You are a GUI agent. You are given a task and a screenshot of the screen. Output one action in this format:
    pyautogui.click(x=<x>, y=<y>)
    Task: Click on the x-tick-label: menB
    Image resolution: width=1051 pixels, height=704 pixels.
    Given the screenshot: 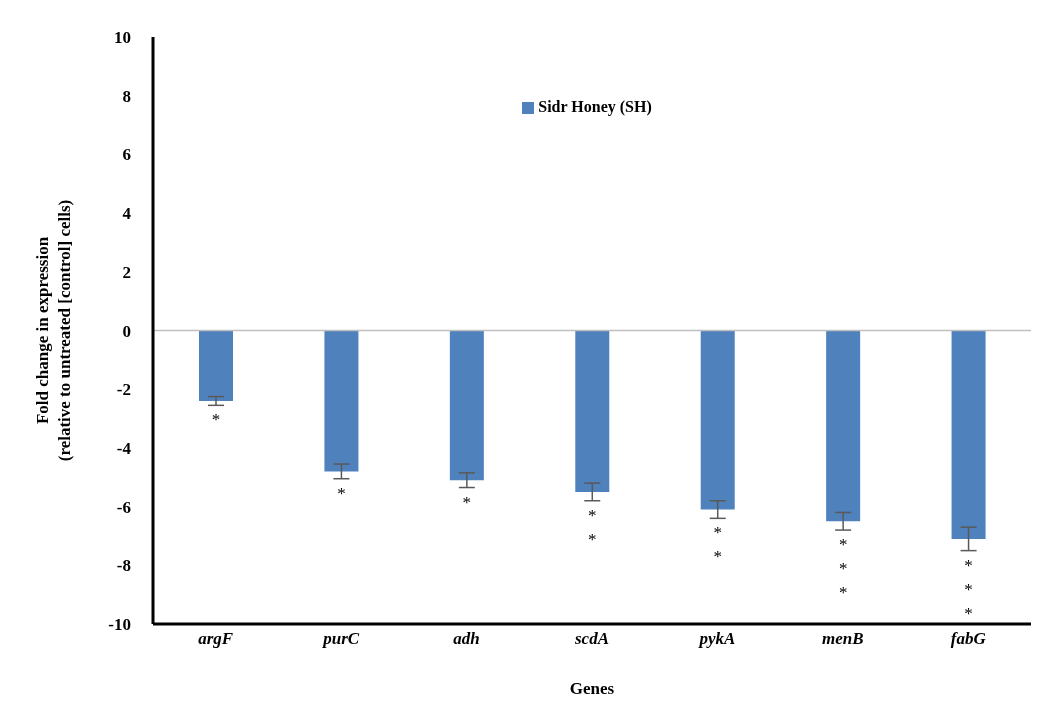 What is the action you would take?
    pyautogui.click(x=843, y=639)
    